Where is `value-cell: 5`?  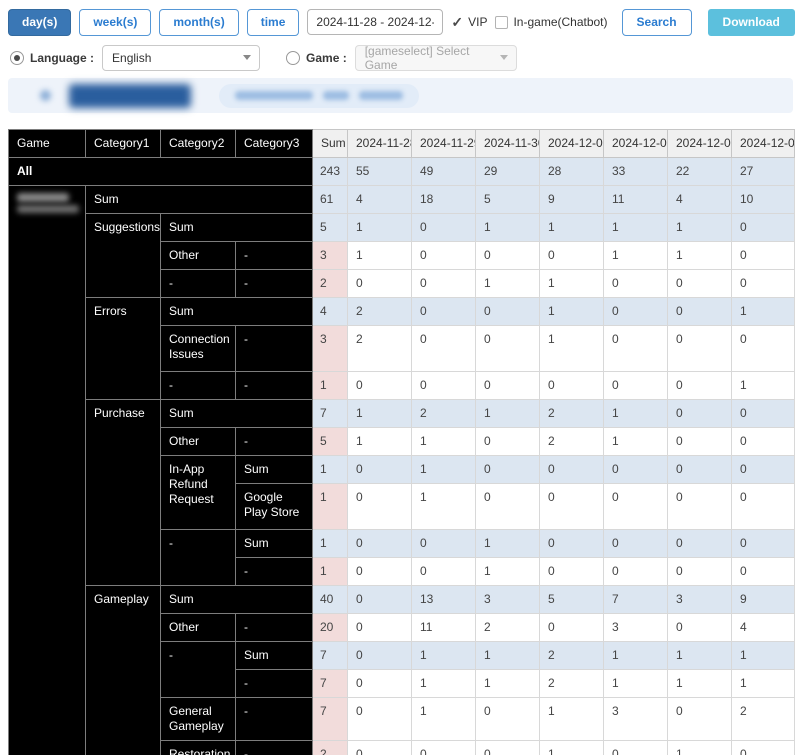 value-cell: 5 is located at coordinates (571, 599).